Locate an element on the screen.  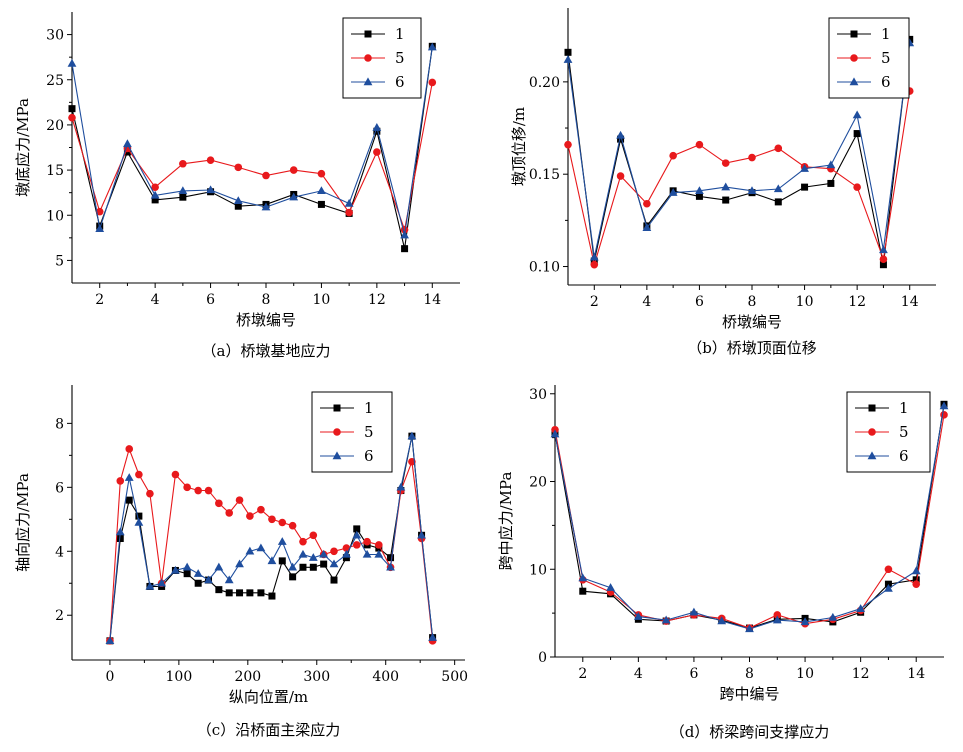
y-tick-label: 0.15 is located at coordinates (544, 175).